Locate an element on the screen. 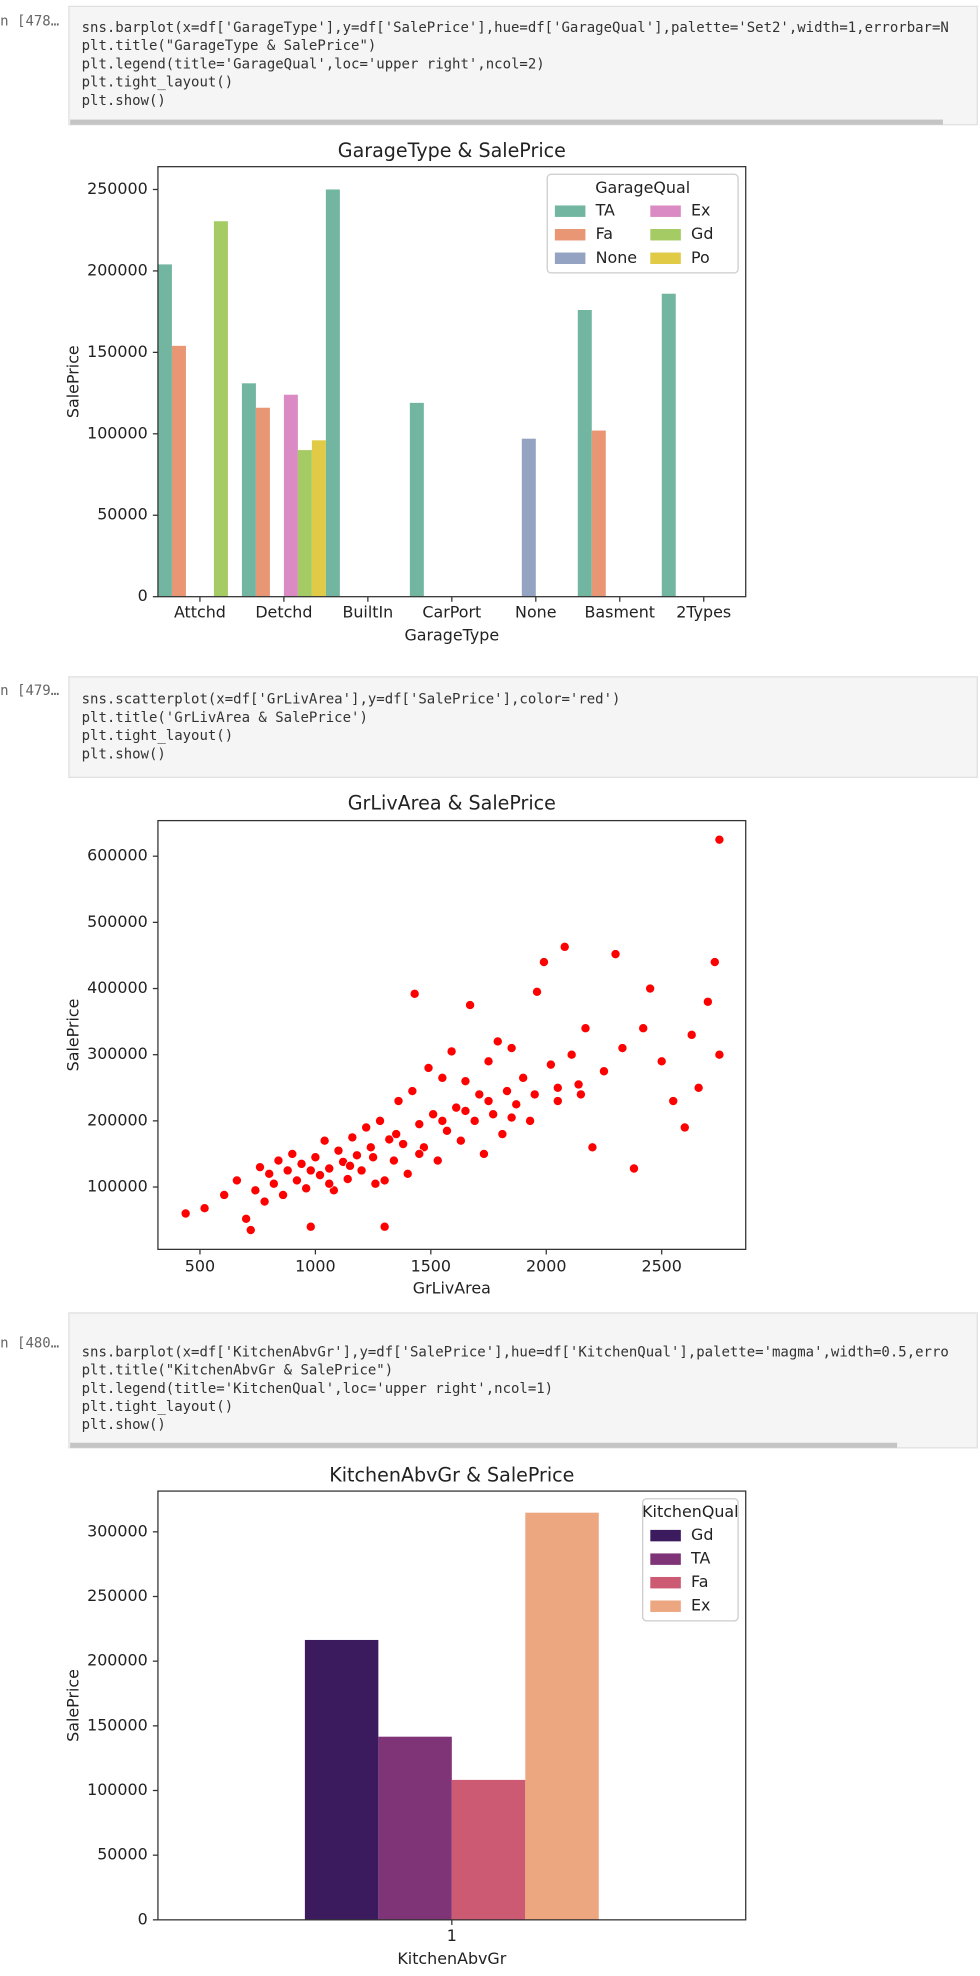 The image size is (980, 1976). chart-title: KitchenAbvGr & SalePrice is located at coordinates (451, 1475).